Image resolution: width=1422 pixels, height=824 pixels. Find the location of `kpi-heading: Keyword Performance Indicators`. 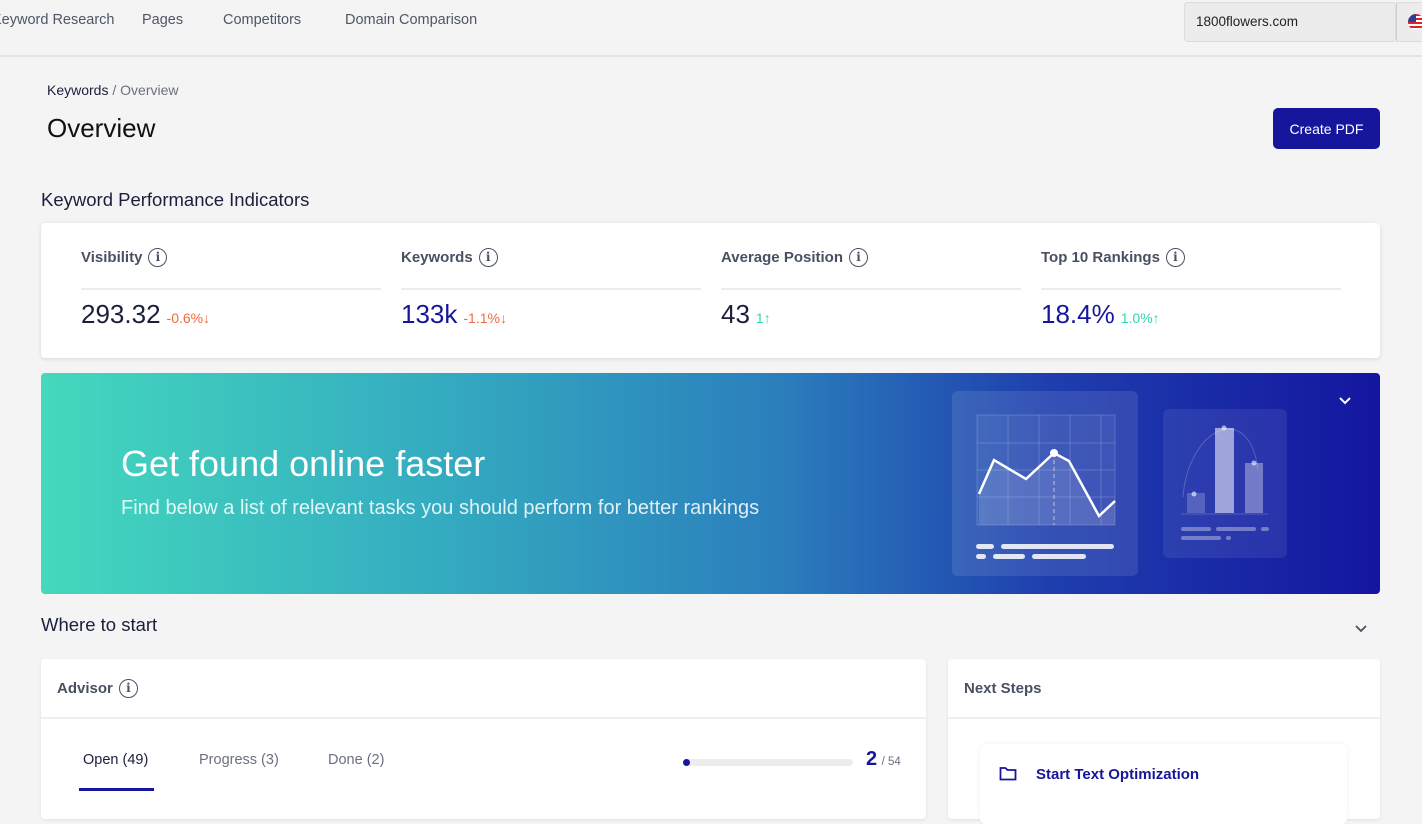

kpi-heading: Keyword Performance Indicators is located at coordinates (175, 199).